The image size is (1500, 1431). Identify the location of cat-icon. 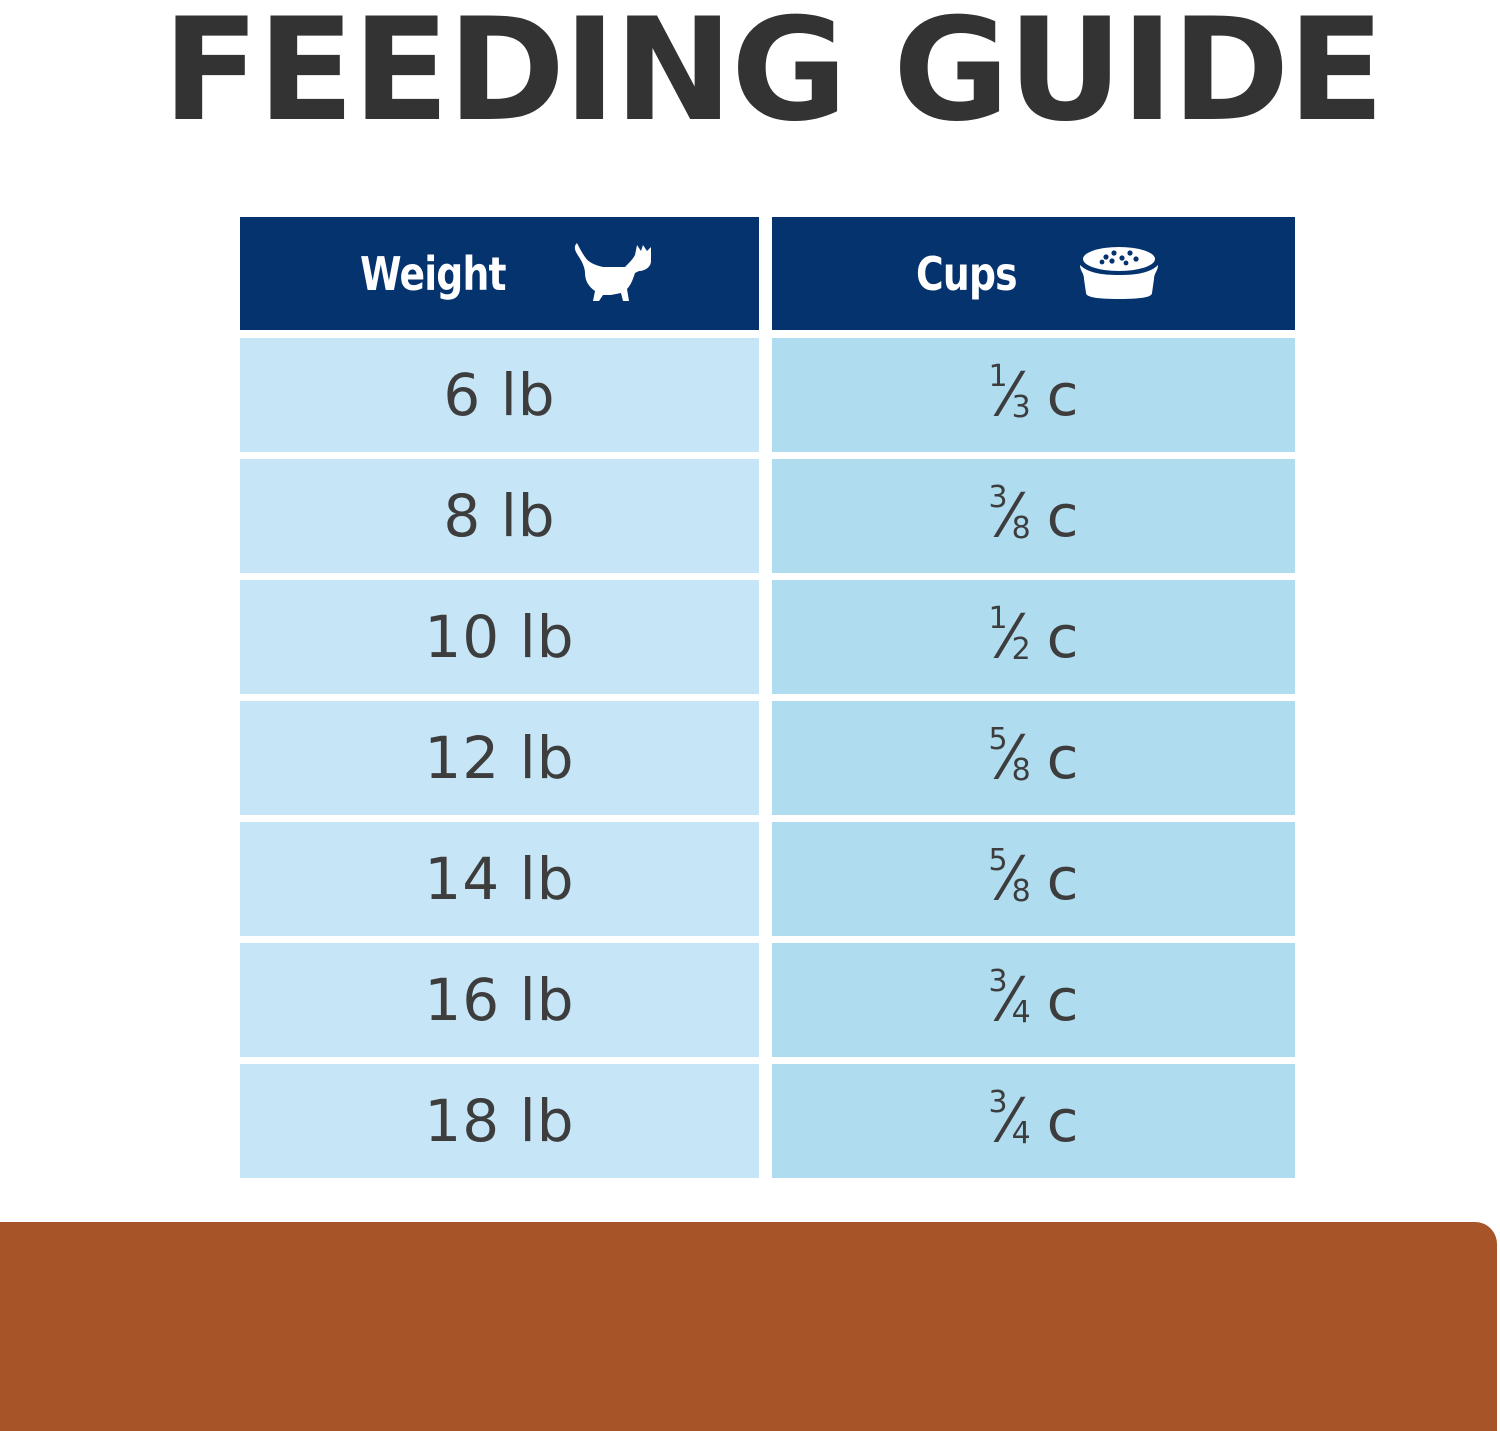
(612, 274).